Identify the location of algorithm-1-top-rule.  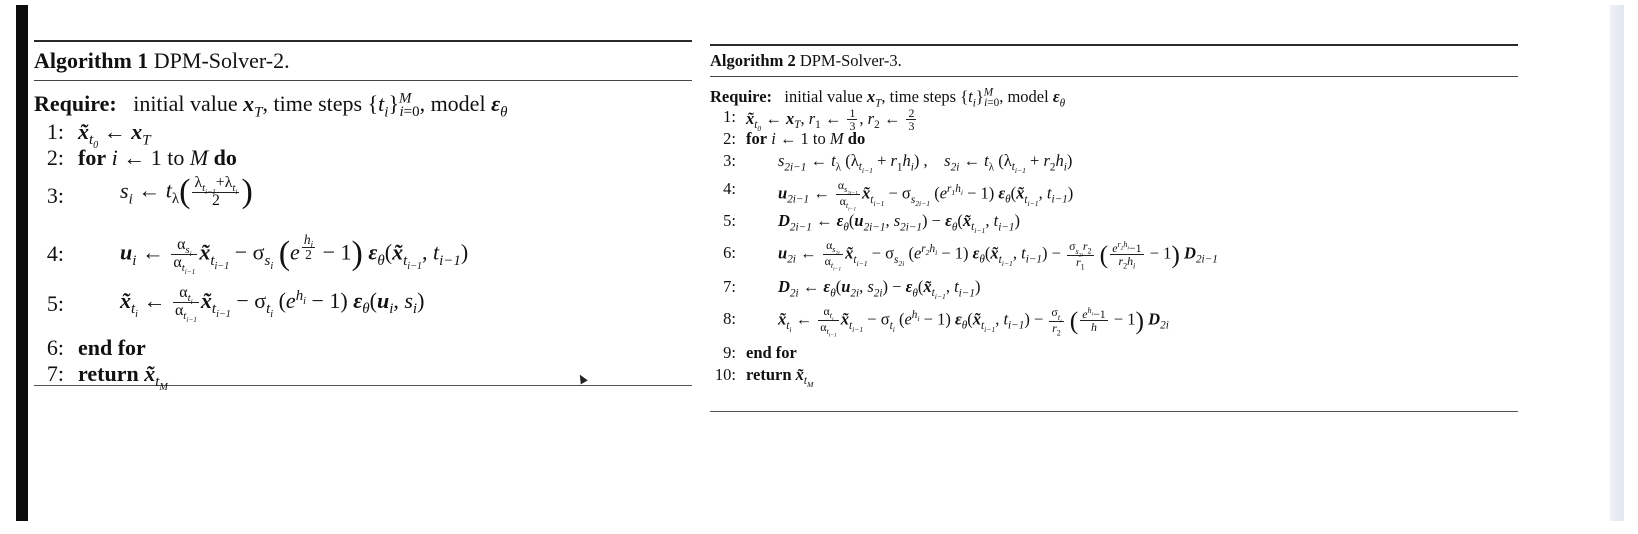
(363, 41).